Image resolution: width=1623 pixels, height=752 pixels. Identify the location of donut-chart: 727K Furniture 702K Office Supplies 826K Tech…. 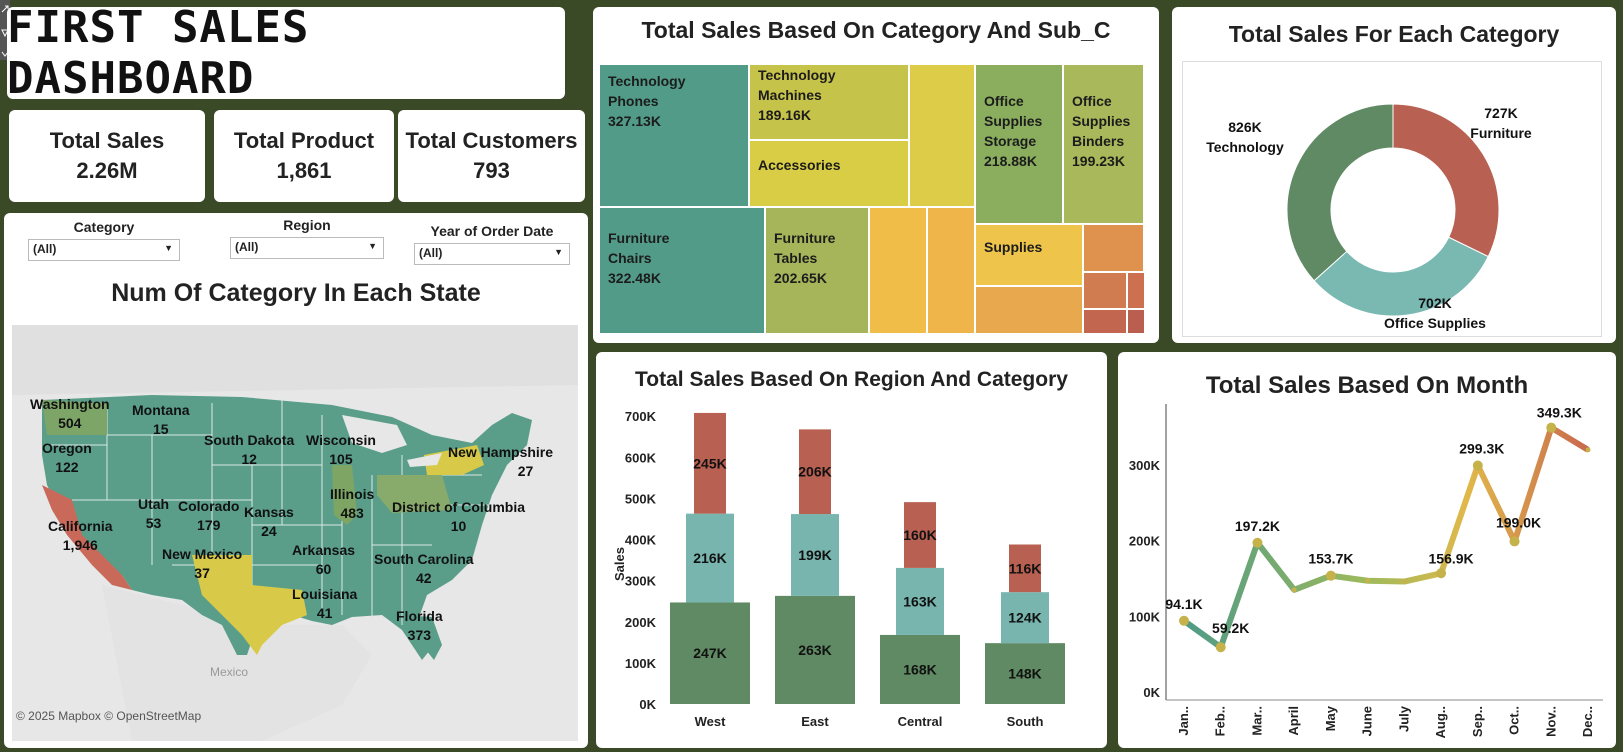
(1393, 200).